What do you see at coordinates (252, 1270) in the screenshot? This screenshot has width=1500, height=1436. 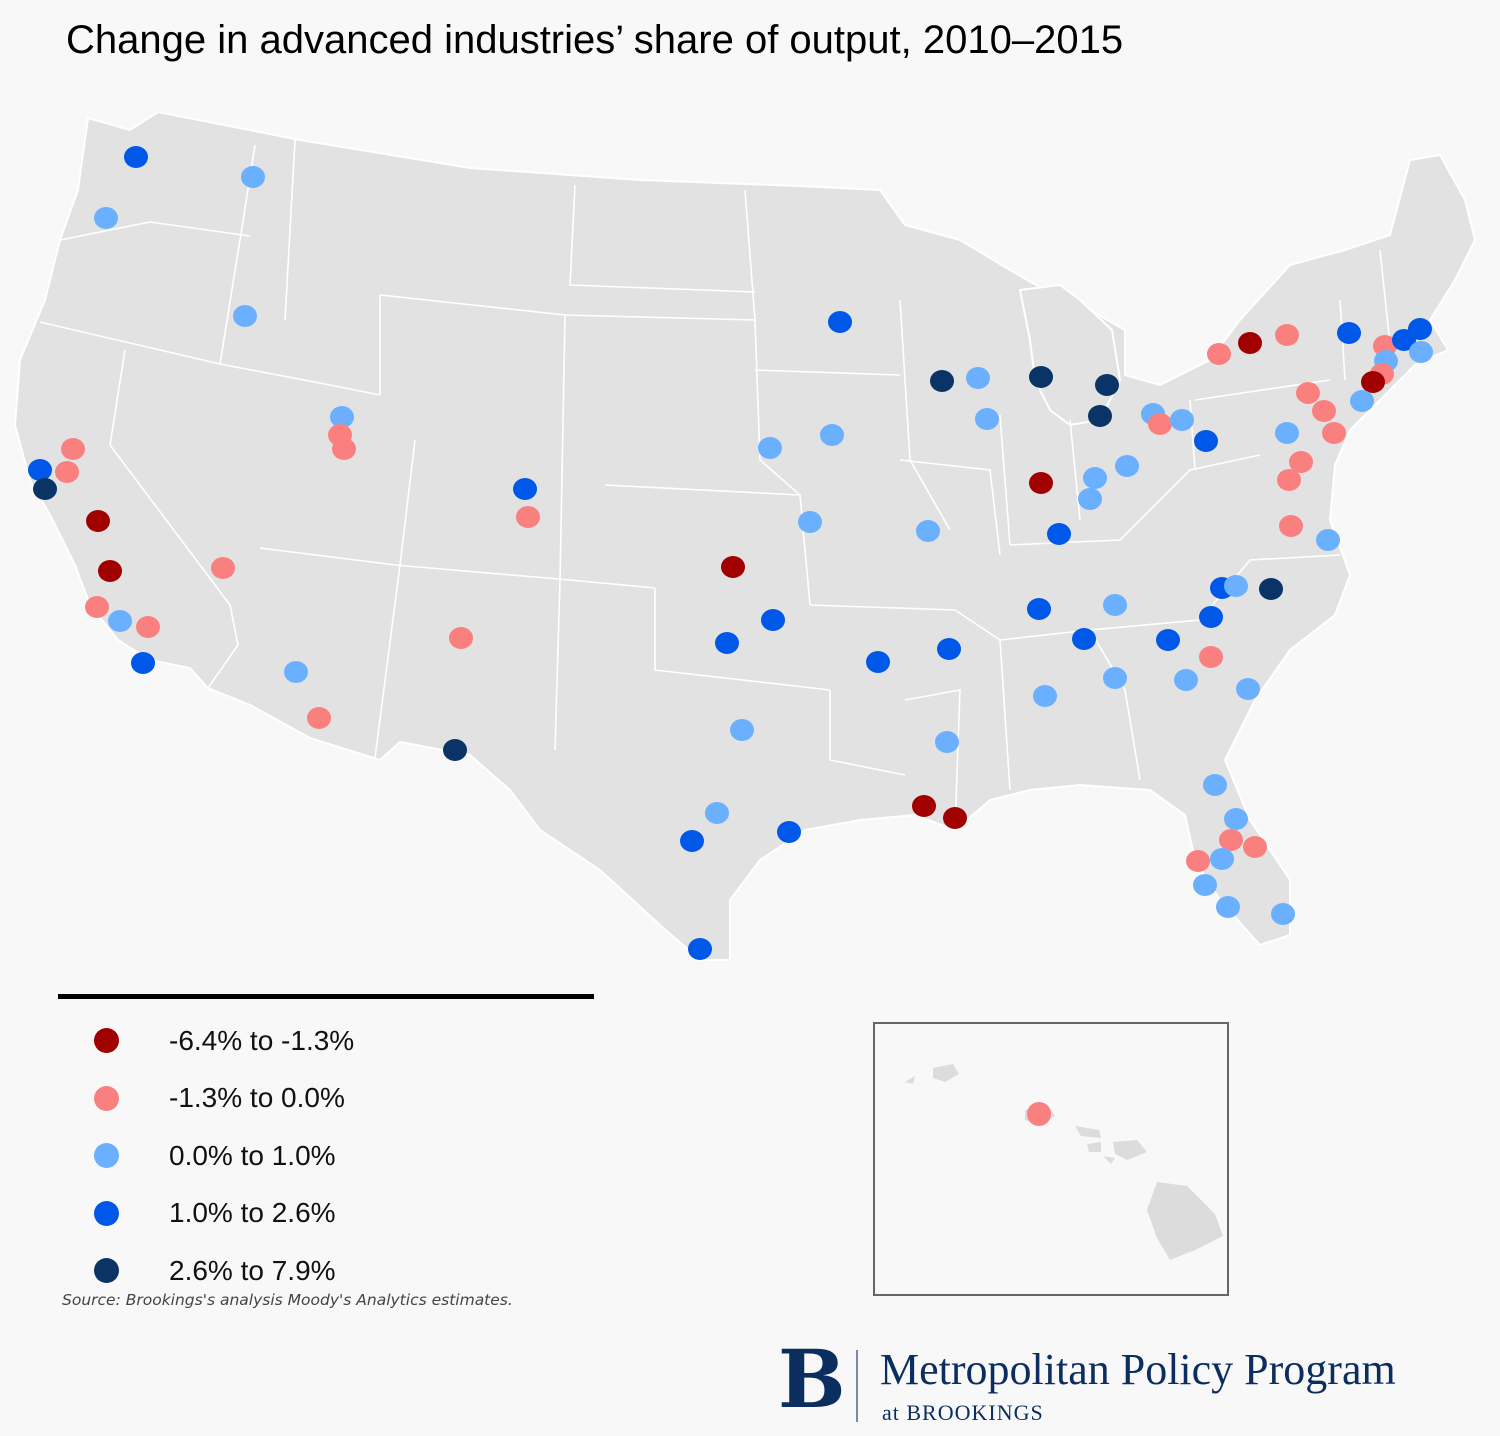 I see `legend-label: 2.6% to 7.9%` at bounding box center [252, 1270].